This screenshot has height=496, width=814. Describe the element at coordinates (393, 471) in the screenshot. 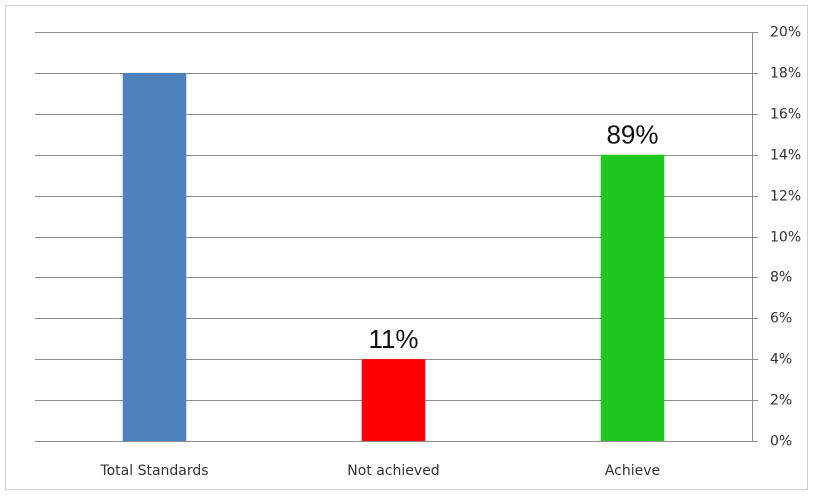

I see `x-tick-label: Not achieved` at that location.